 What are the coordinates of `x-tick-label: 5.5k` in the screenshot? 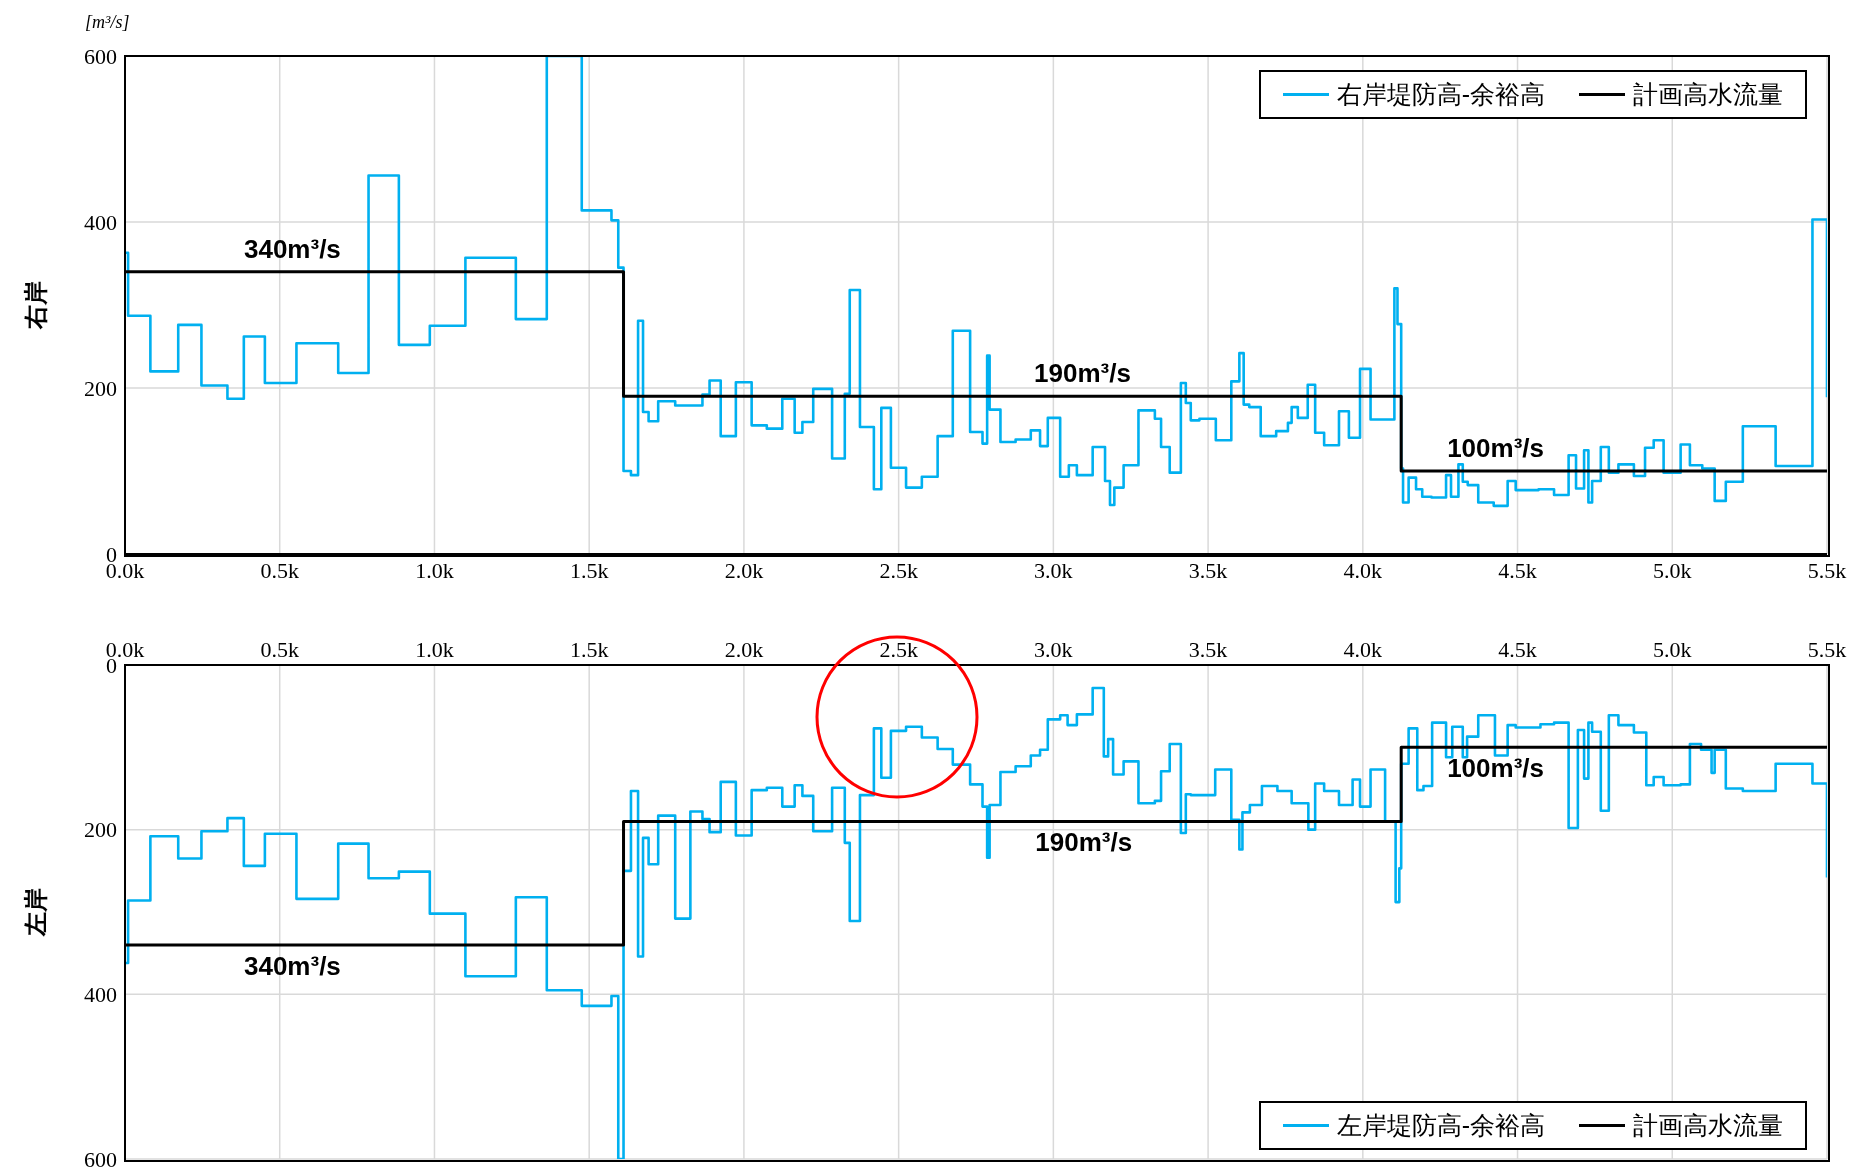 It's located at (1827, 570).